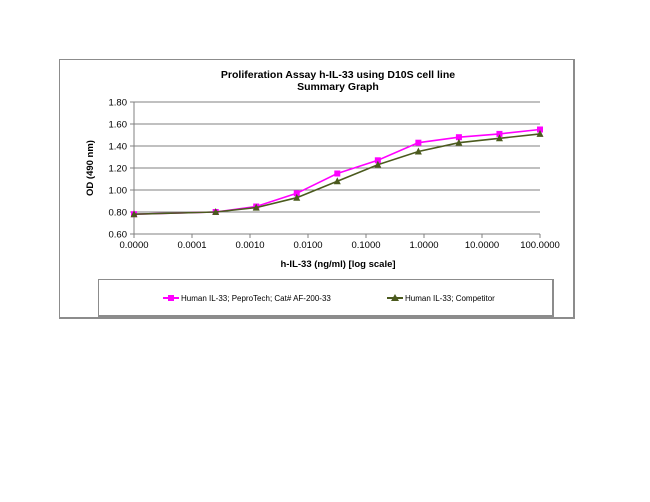  What do you see at coordinates (118, 191) in the screenshot?
I see `svg-text: 1.00` at bounding box center [118, 191].